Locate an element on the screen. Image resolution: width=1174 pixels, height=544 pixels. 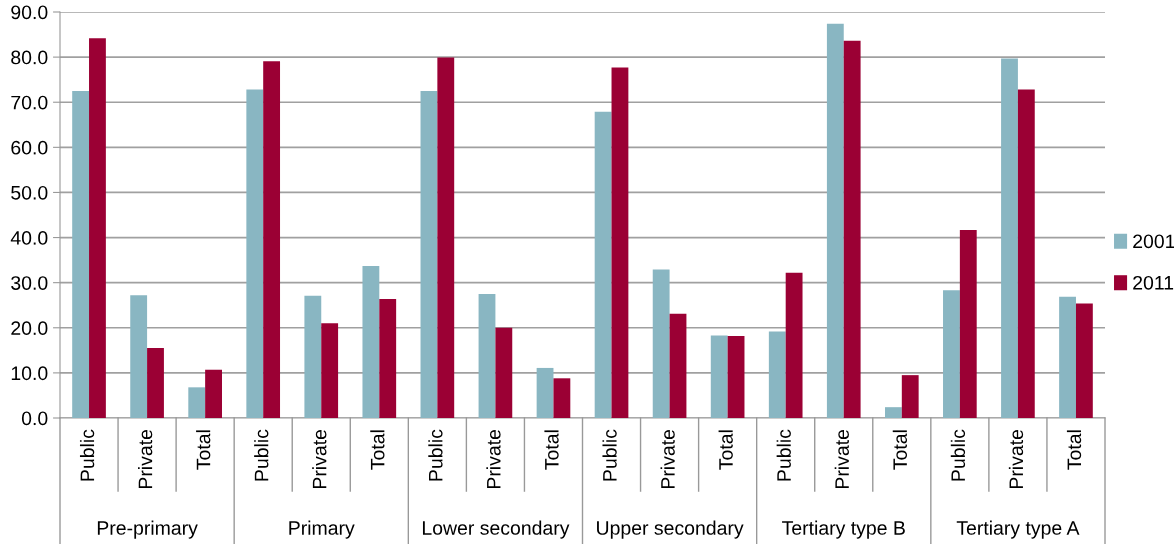
y-tick-label: 70.0 is located at coordinates (29, 102).